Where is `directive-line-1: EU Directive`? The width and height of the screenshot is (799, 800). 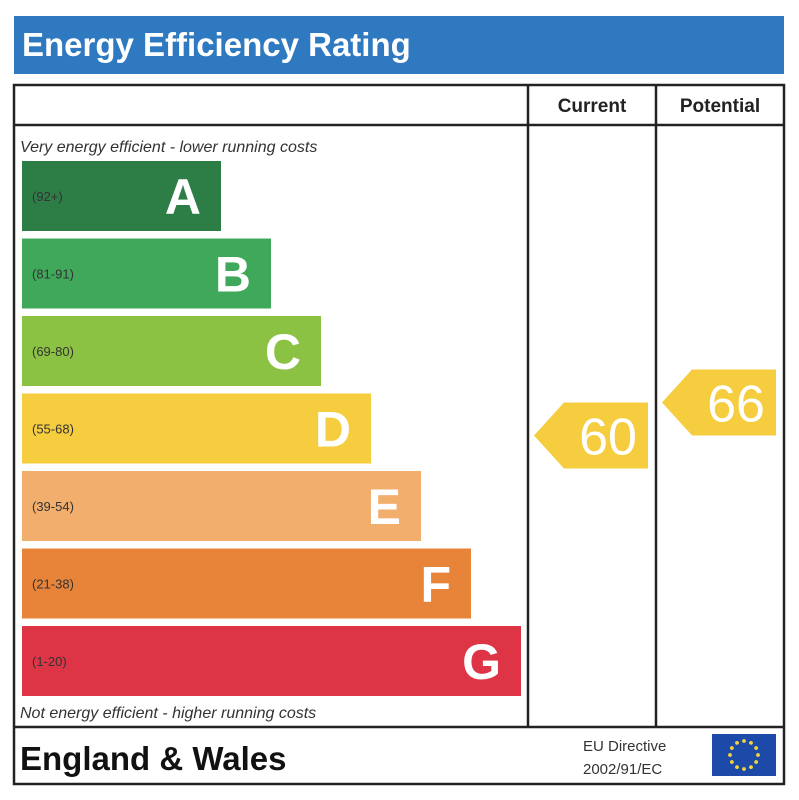 directive-line-1: EU Directive is located at coordinates (624, 746).